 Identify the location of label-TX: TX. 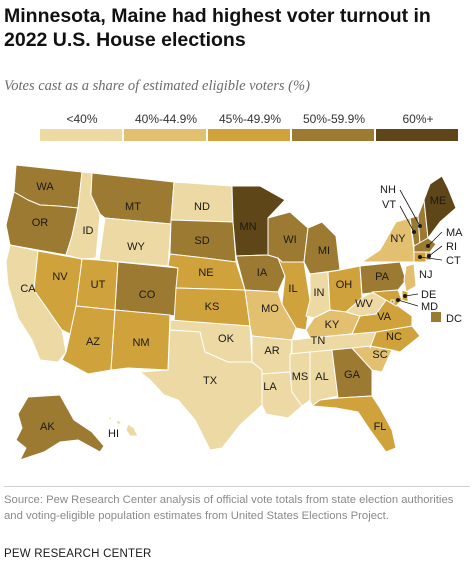
(210, 381).